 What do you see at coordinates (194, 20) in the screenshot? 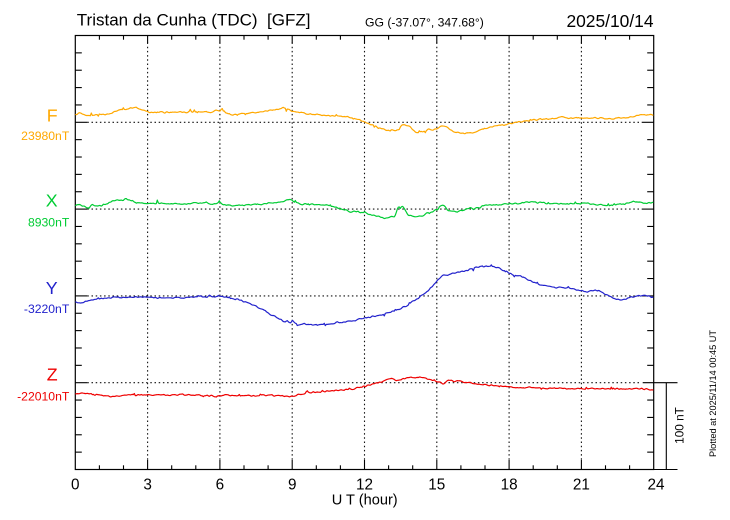
I see `svg-text: Tristan da Cunha (TDC) [GFZ]` at bounding box center [194, 20].